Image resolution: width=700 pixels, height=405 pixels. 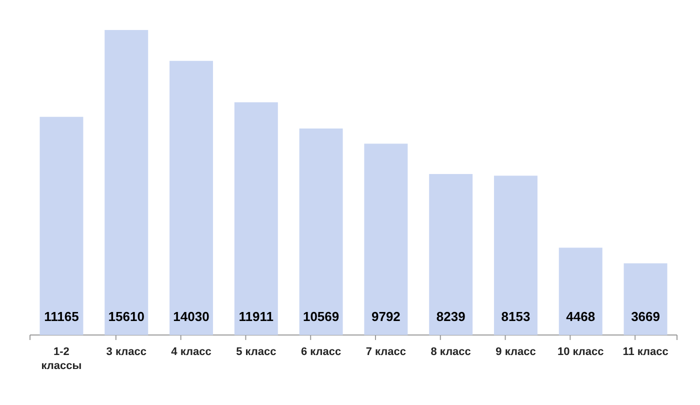 What do you see at coordinates (386, 352) in the screenshot?
I see `x-tick-label: 7 класс` at bounding box center [386, 352].